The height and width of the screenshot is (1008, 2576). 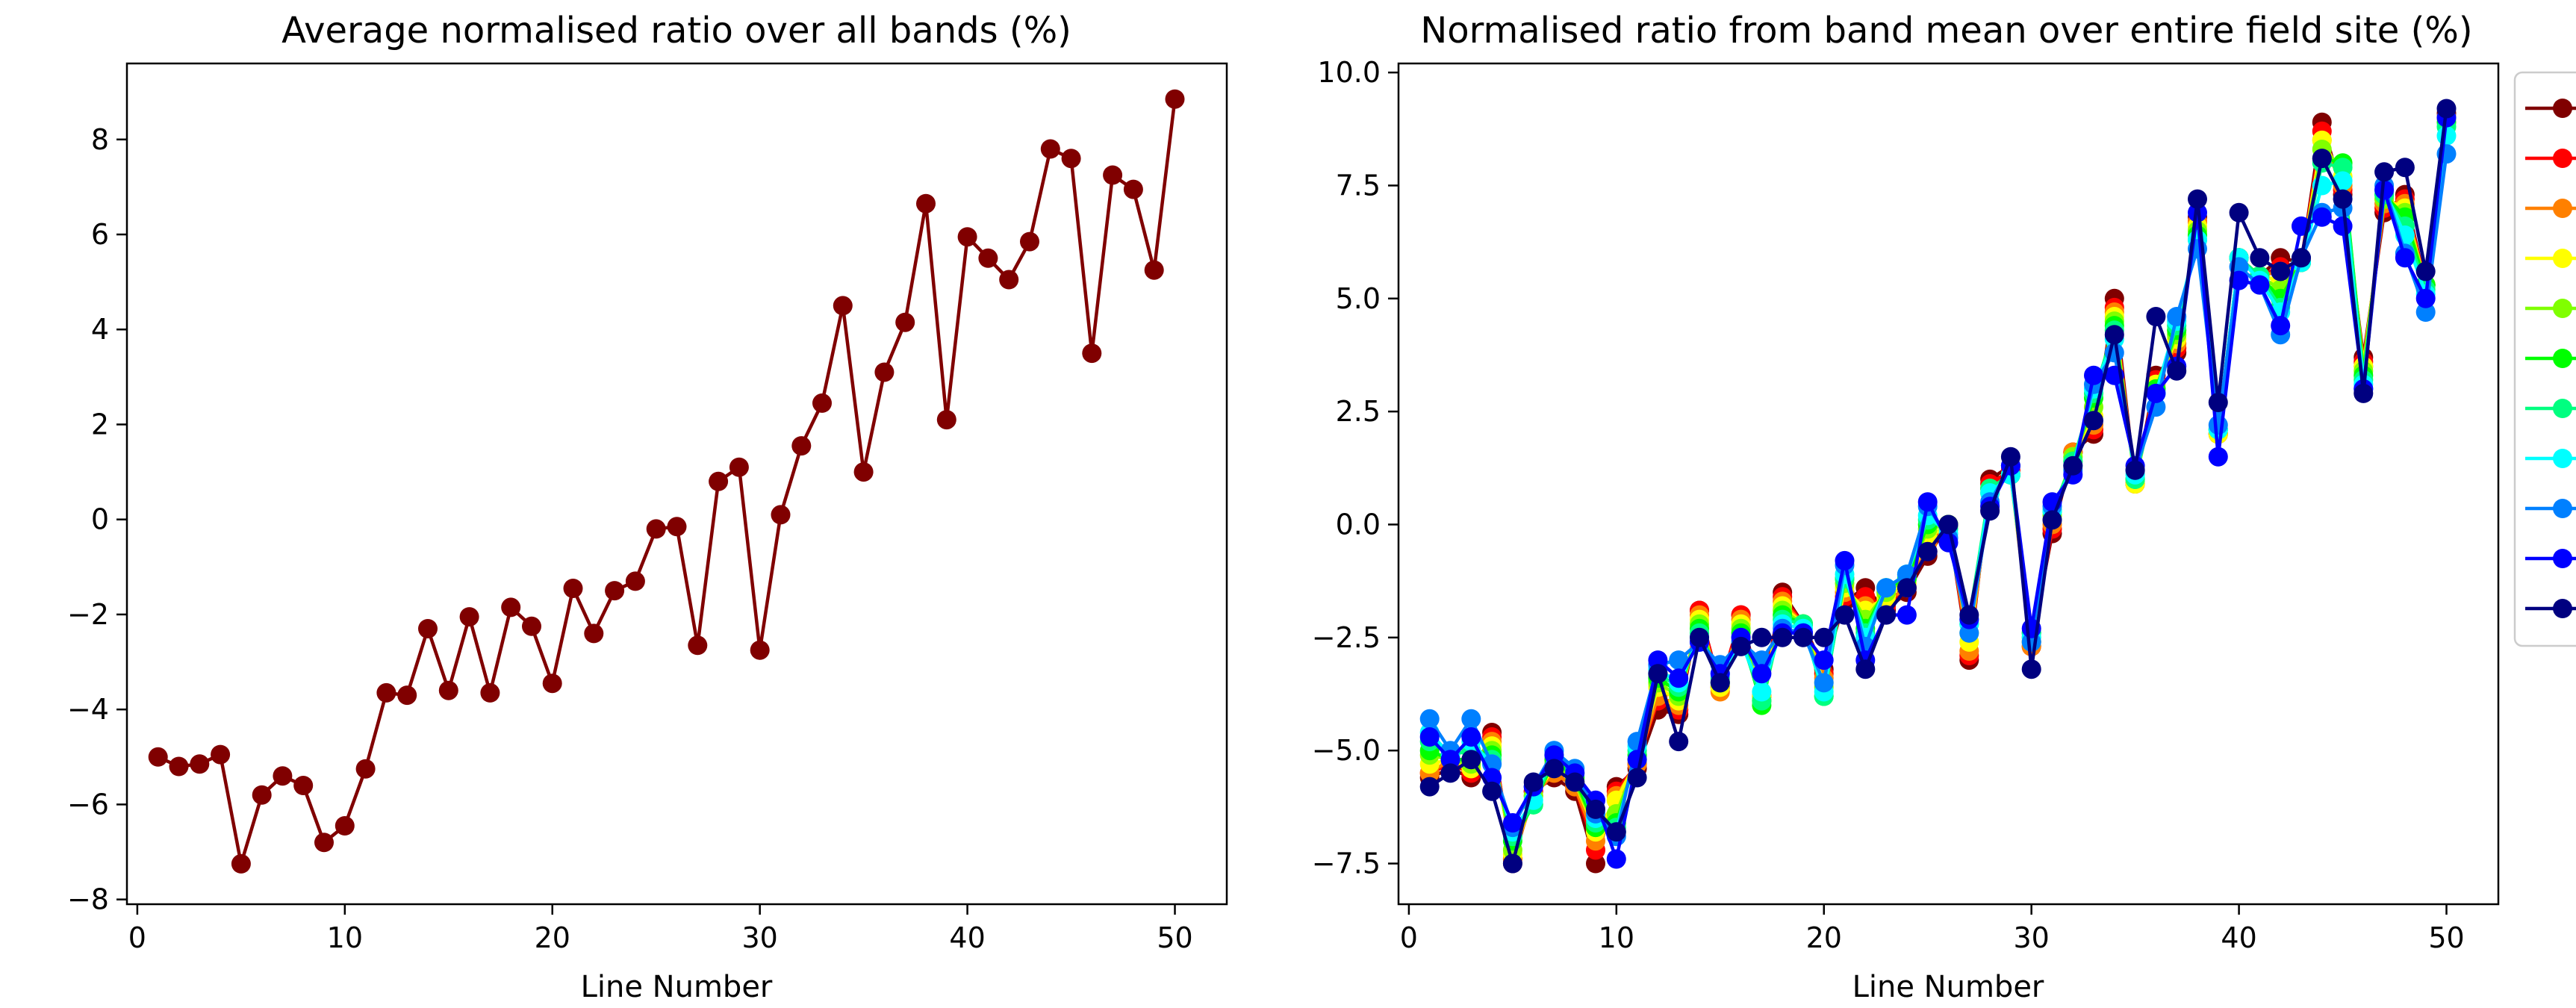 I want to click on chart-band-ratio-x-label: Line Number, so click(x=1948, y=987).